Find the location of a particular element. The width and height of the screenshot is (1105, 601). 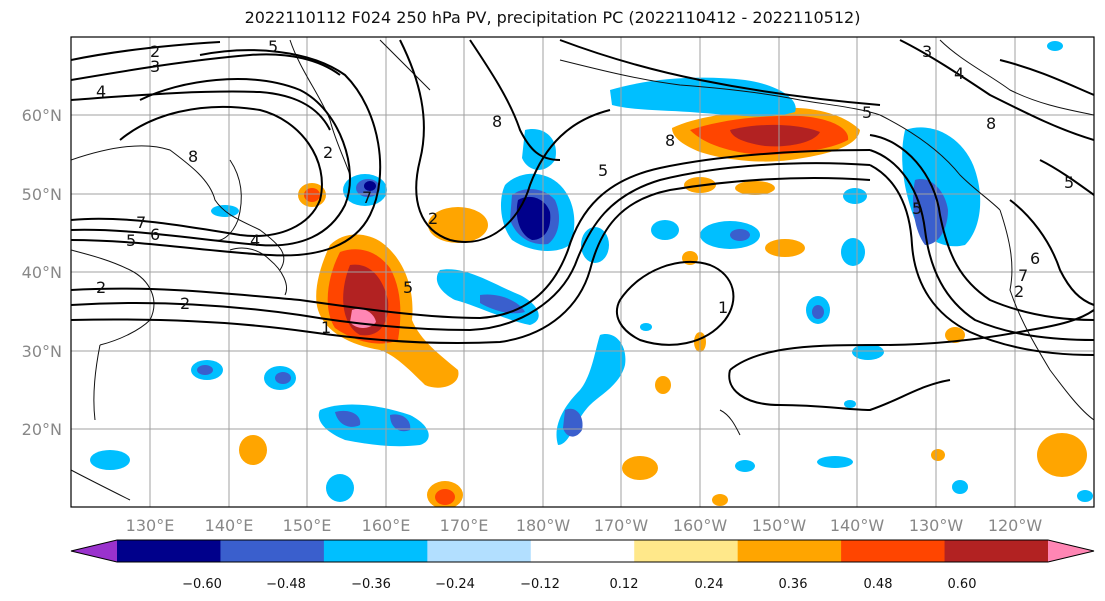

colorbar-tick-label: 0.48 is located at coordinates (878, 584).